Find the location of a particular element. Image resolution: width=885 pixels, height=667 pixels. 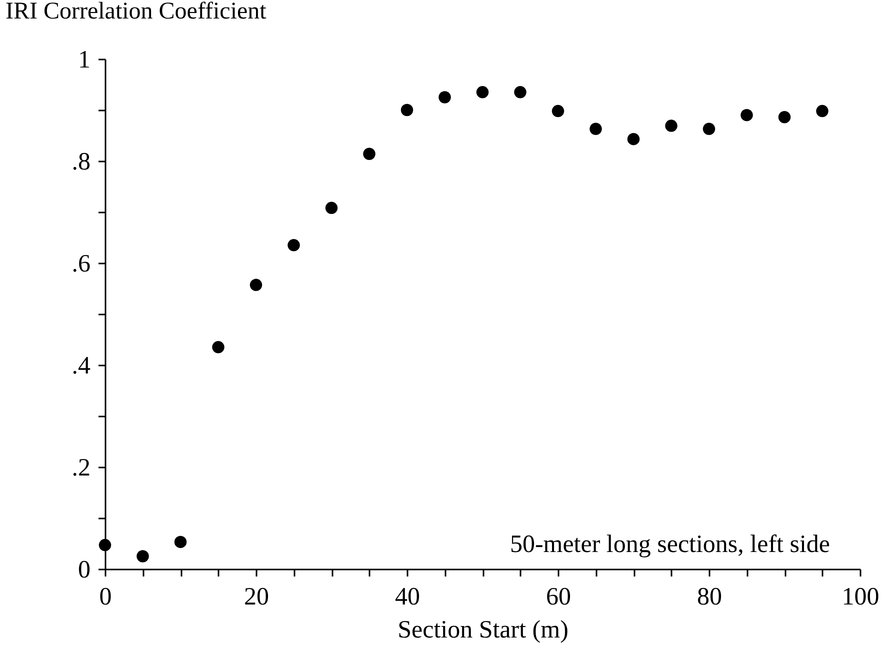

y-tick-label: 1 is located at coordinates (84, 60).